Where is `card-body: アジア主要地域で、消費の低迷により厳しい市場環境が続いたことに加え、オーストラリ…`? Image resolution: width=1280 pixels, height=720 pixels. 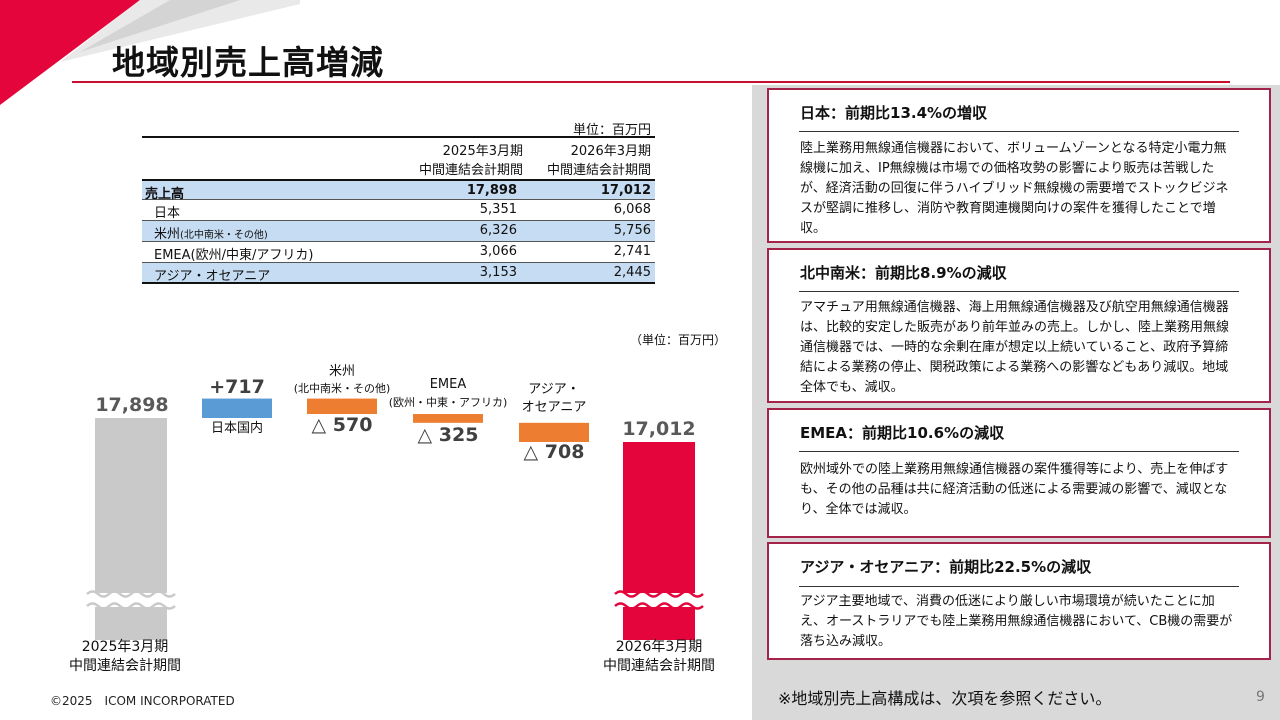 card-body: アジア主要地域で、消費の低迷により厳しい市場環境が続いたことに加え、オーストラリ… is located at coordinates (1016, 621).